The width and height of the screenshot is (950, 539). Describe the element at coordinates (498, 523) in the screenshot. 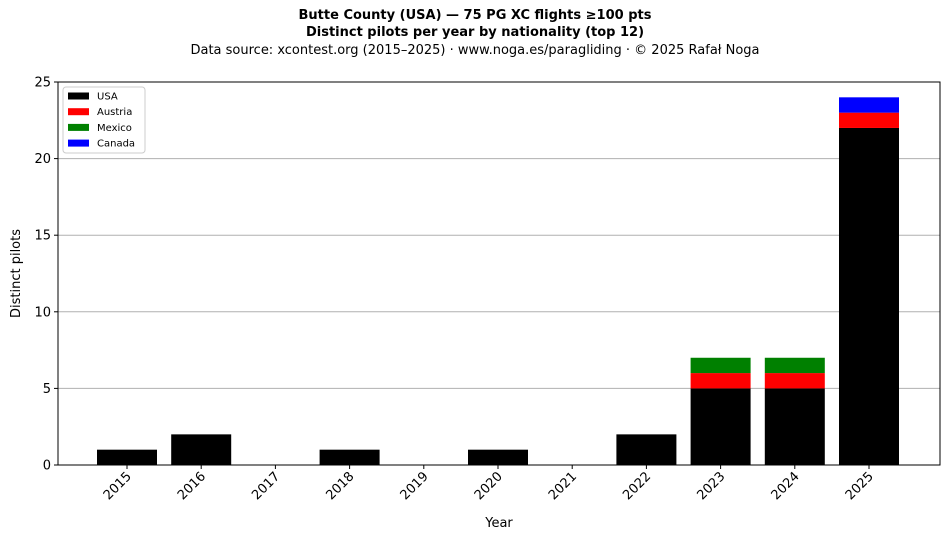

I see `x-axis-label: Year` at that location.